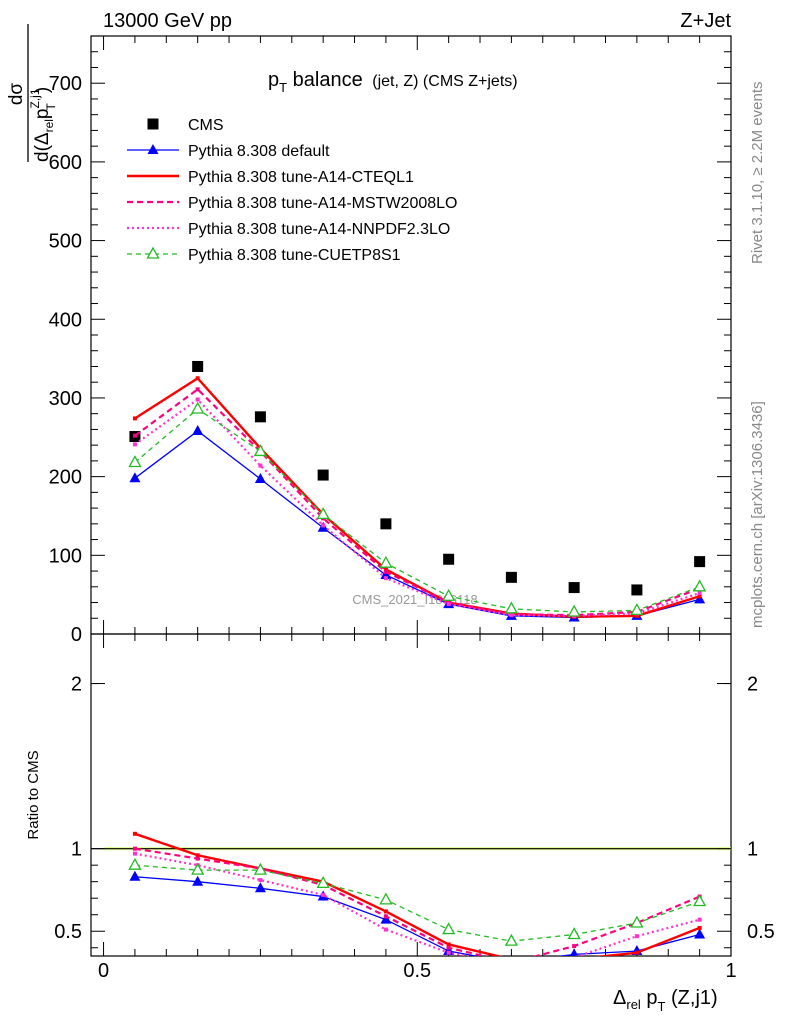 This screenshot has height=1024, width=786. I want to click on ratio-x-tick-label: 0, so click(103, 971).